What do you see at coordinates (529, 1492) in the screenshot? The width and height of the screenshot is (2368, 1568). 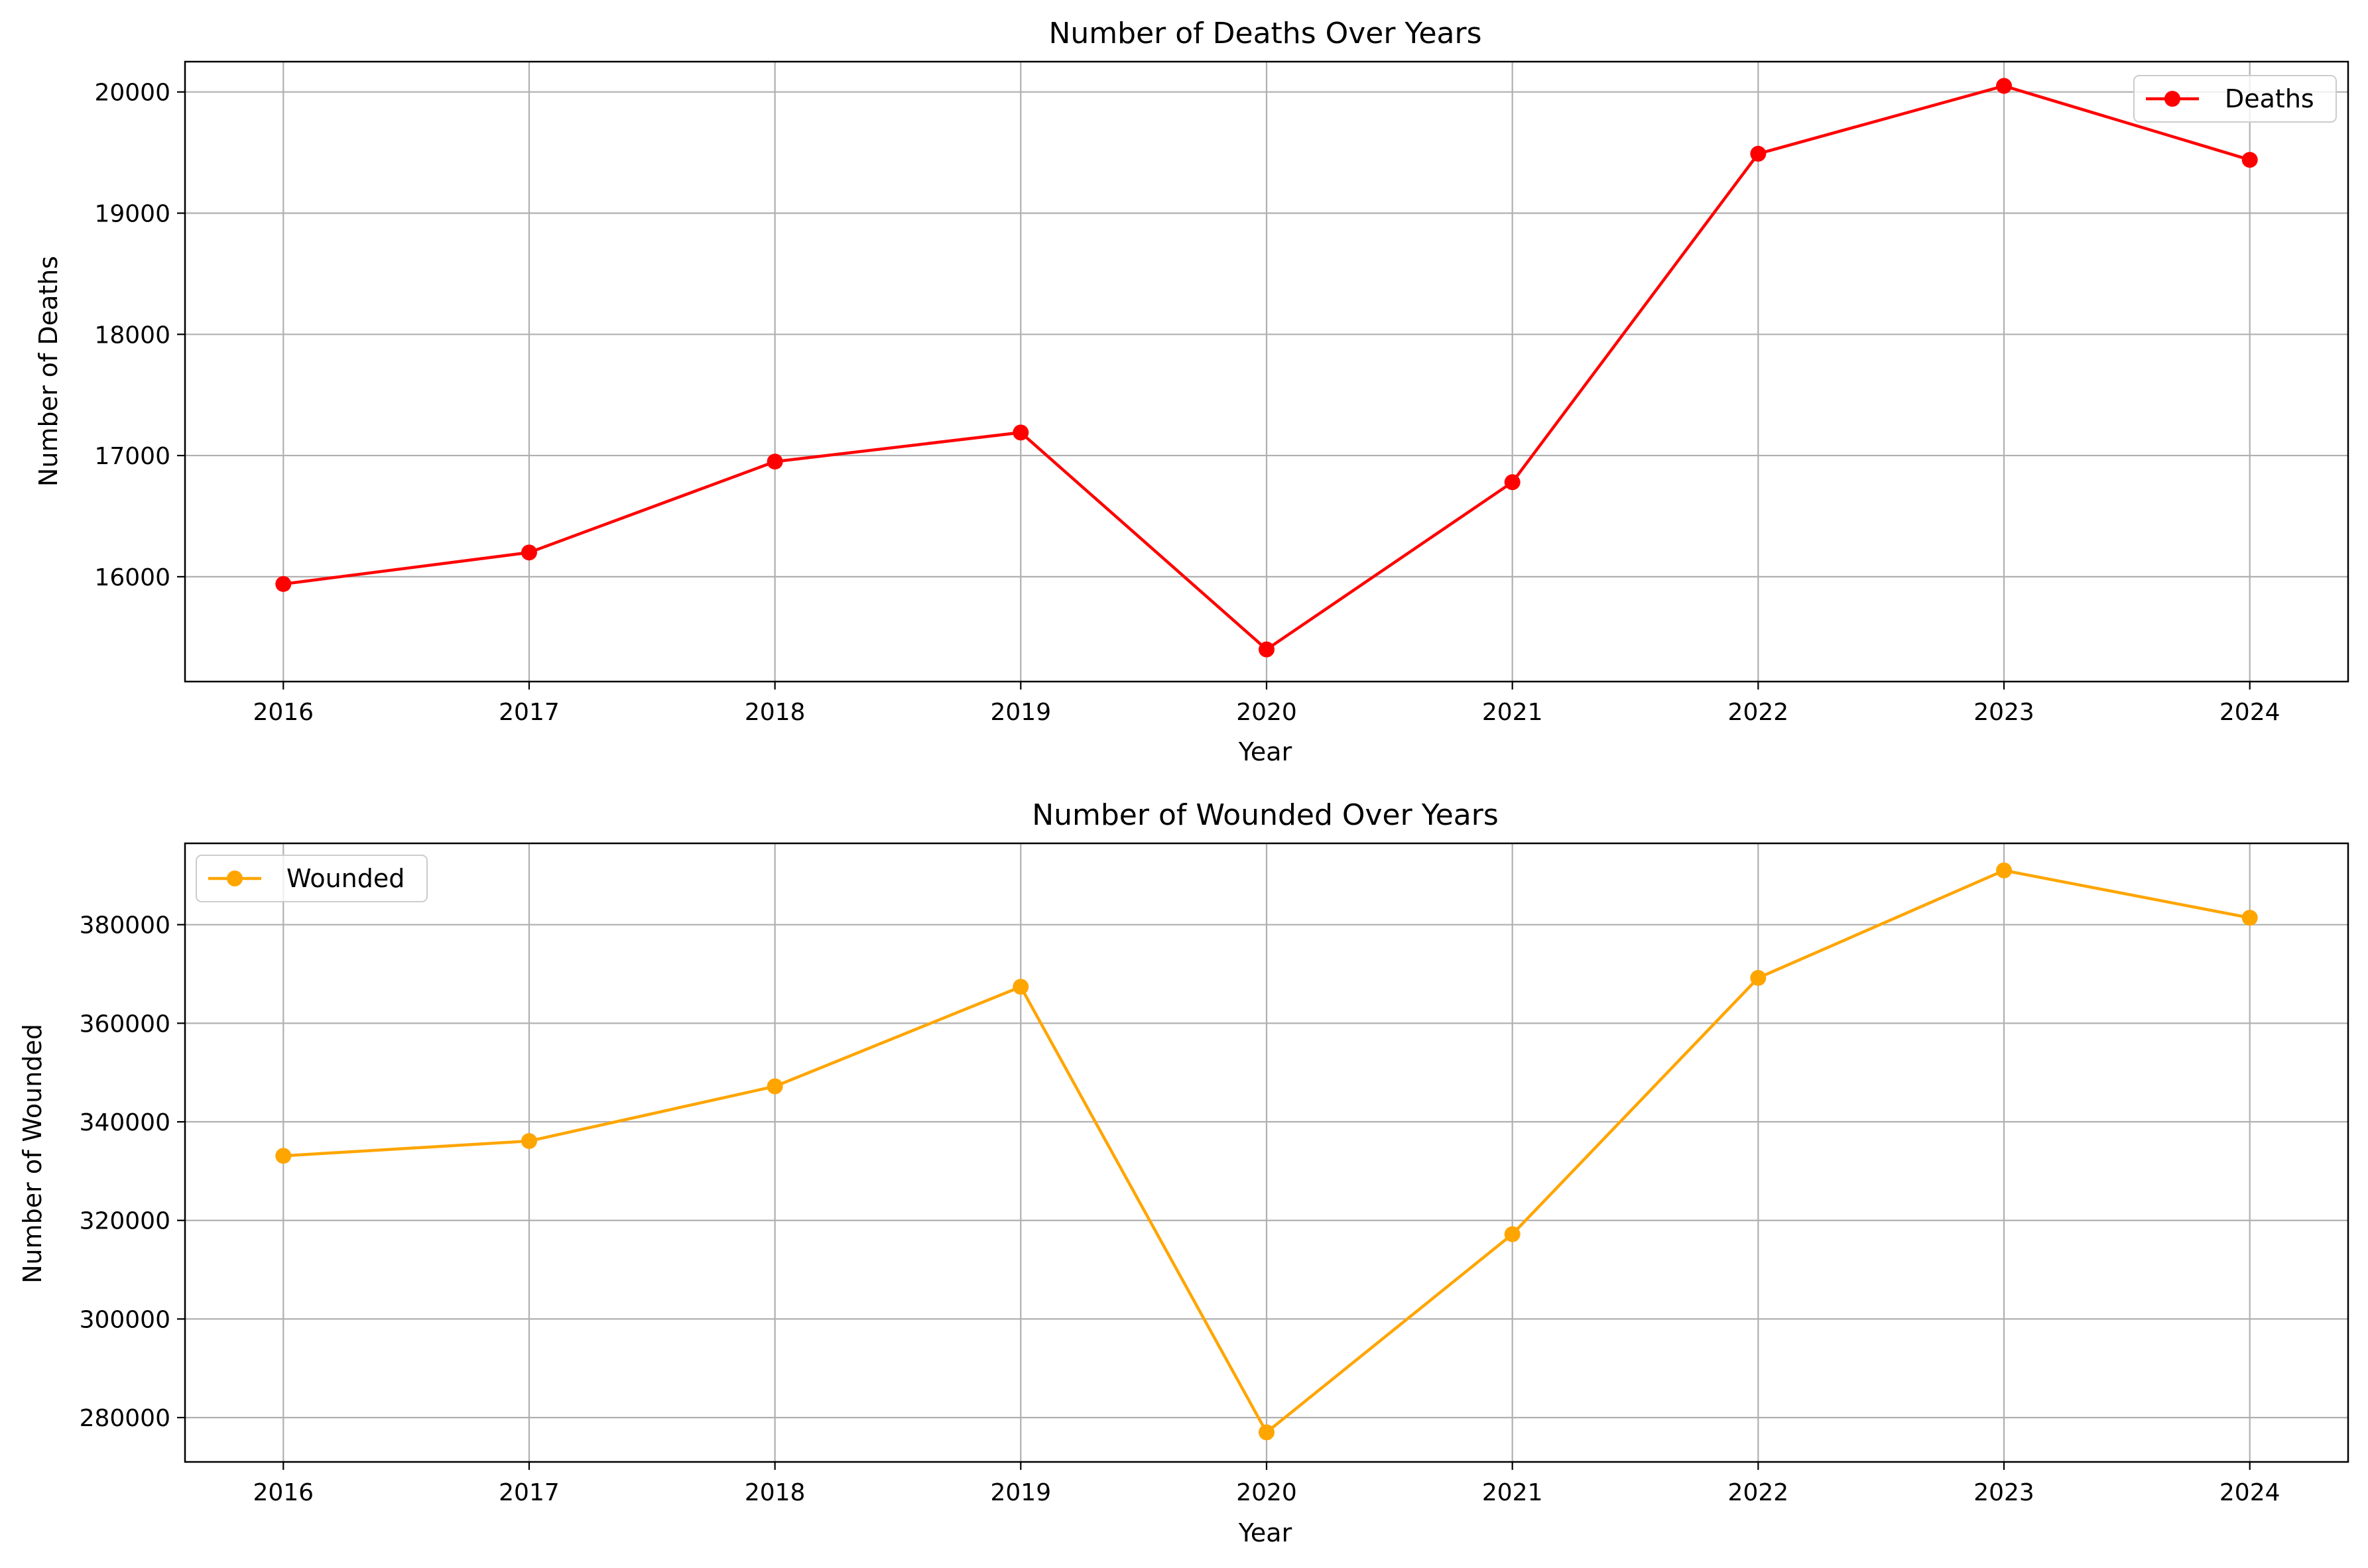 I see `wounded-x-tick-label: 2017` at bounding box center [529, 1492].